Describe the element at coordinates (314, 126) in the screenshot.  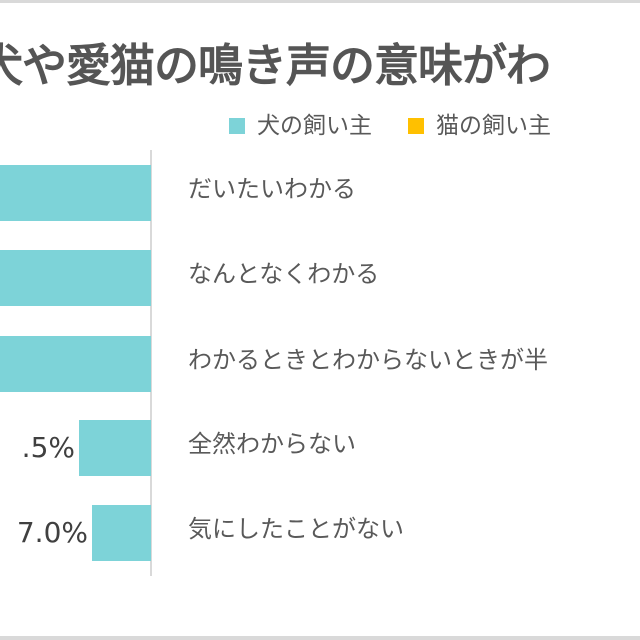
I see `legend-label: 犬の飼い主` at that location.